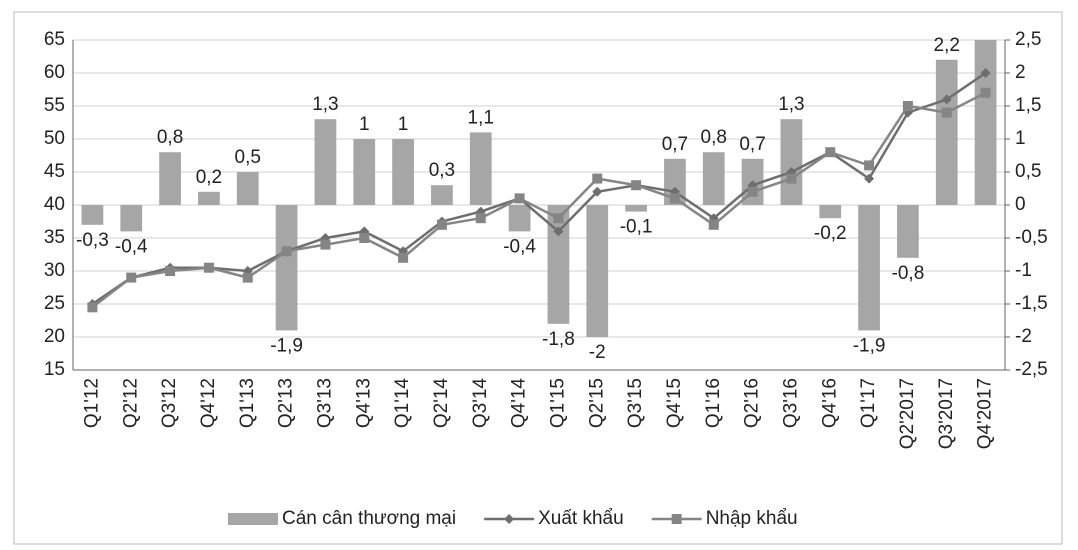 This screenshot has height=550, width=1078. I want to click on x-tick-label: Q4'13, so click(363, 403).